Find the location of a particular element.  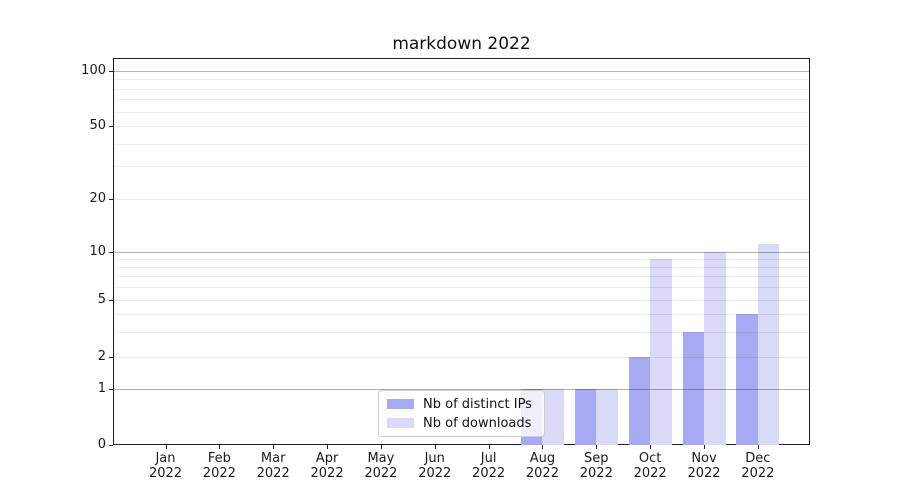

x-tick-label: Oct 2022 is located at coordinates (650, 466).